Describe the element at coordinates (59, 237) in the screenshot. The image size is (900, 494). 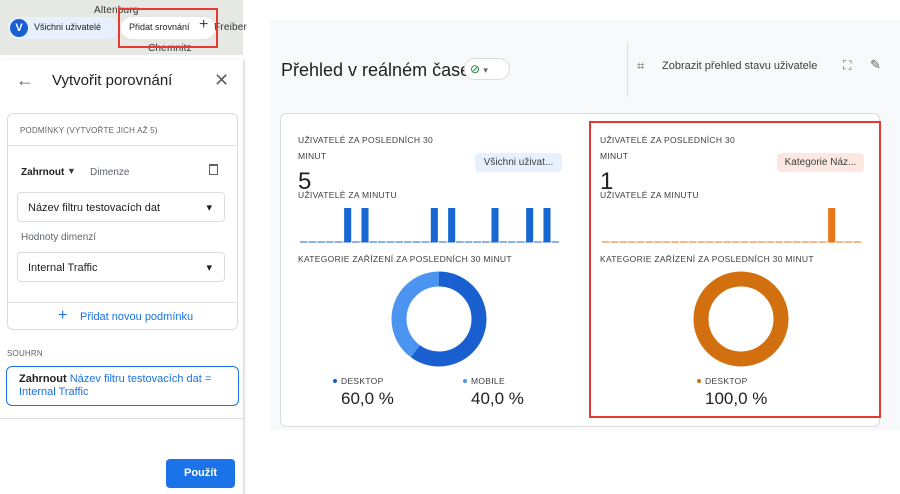
I see `values-label: Hodnoty dimenzí` at that location.